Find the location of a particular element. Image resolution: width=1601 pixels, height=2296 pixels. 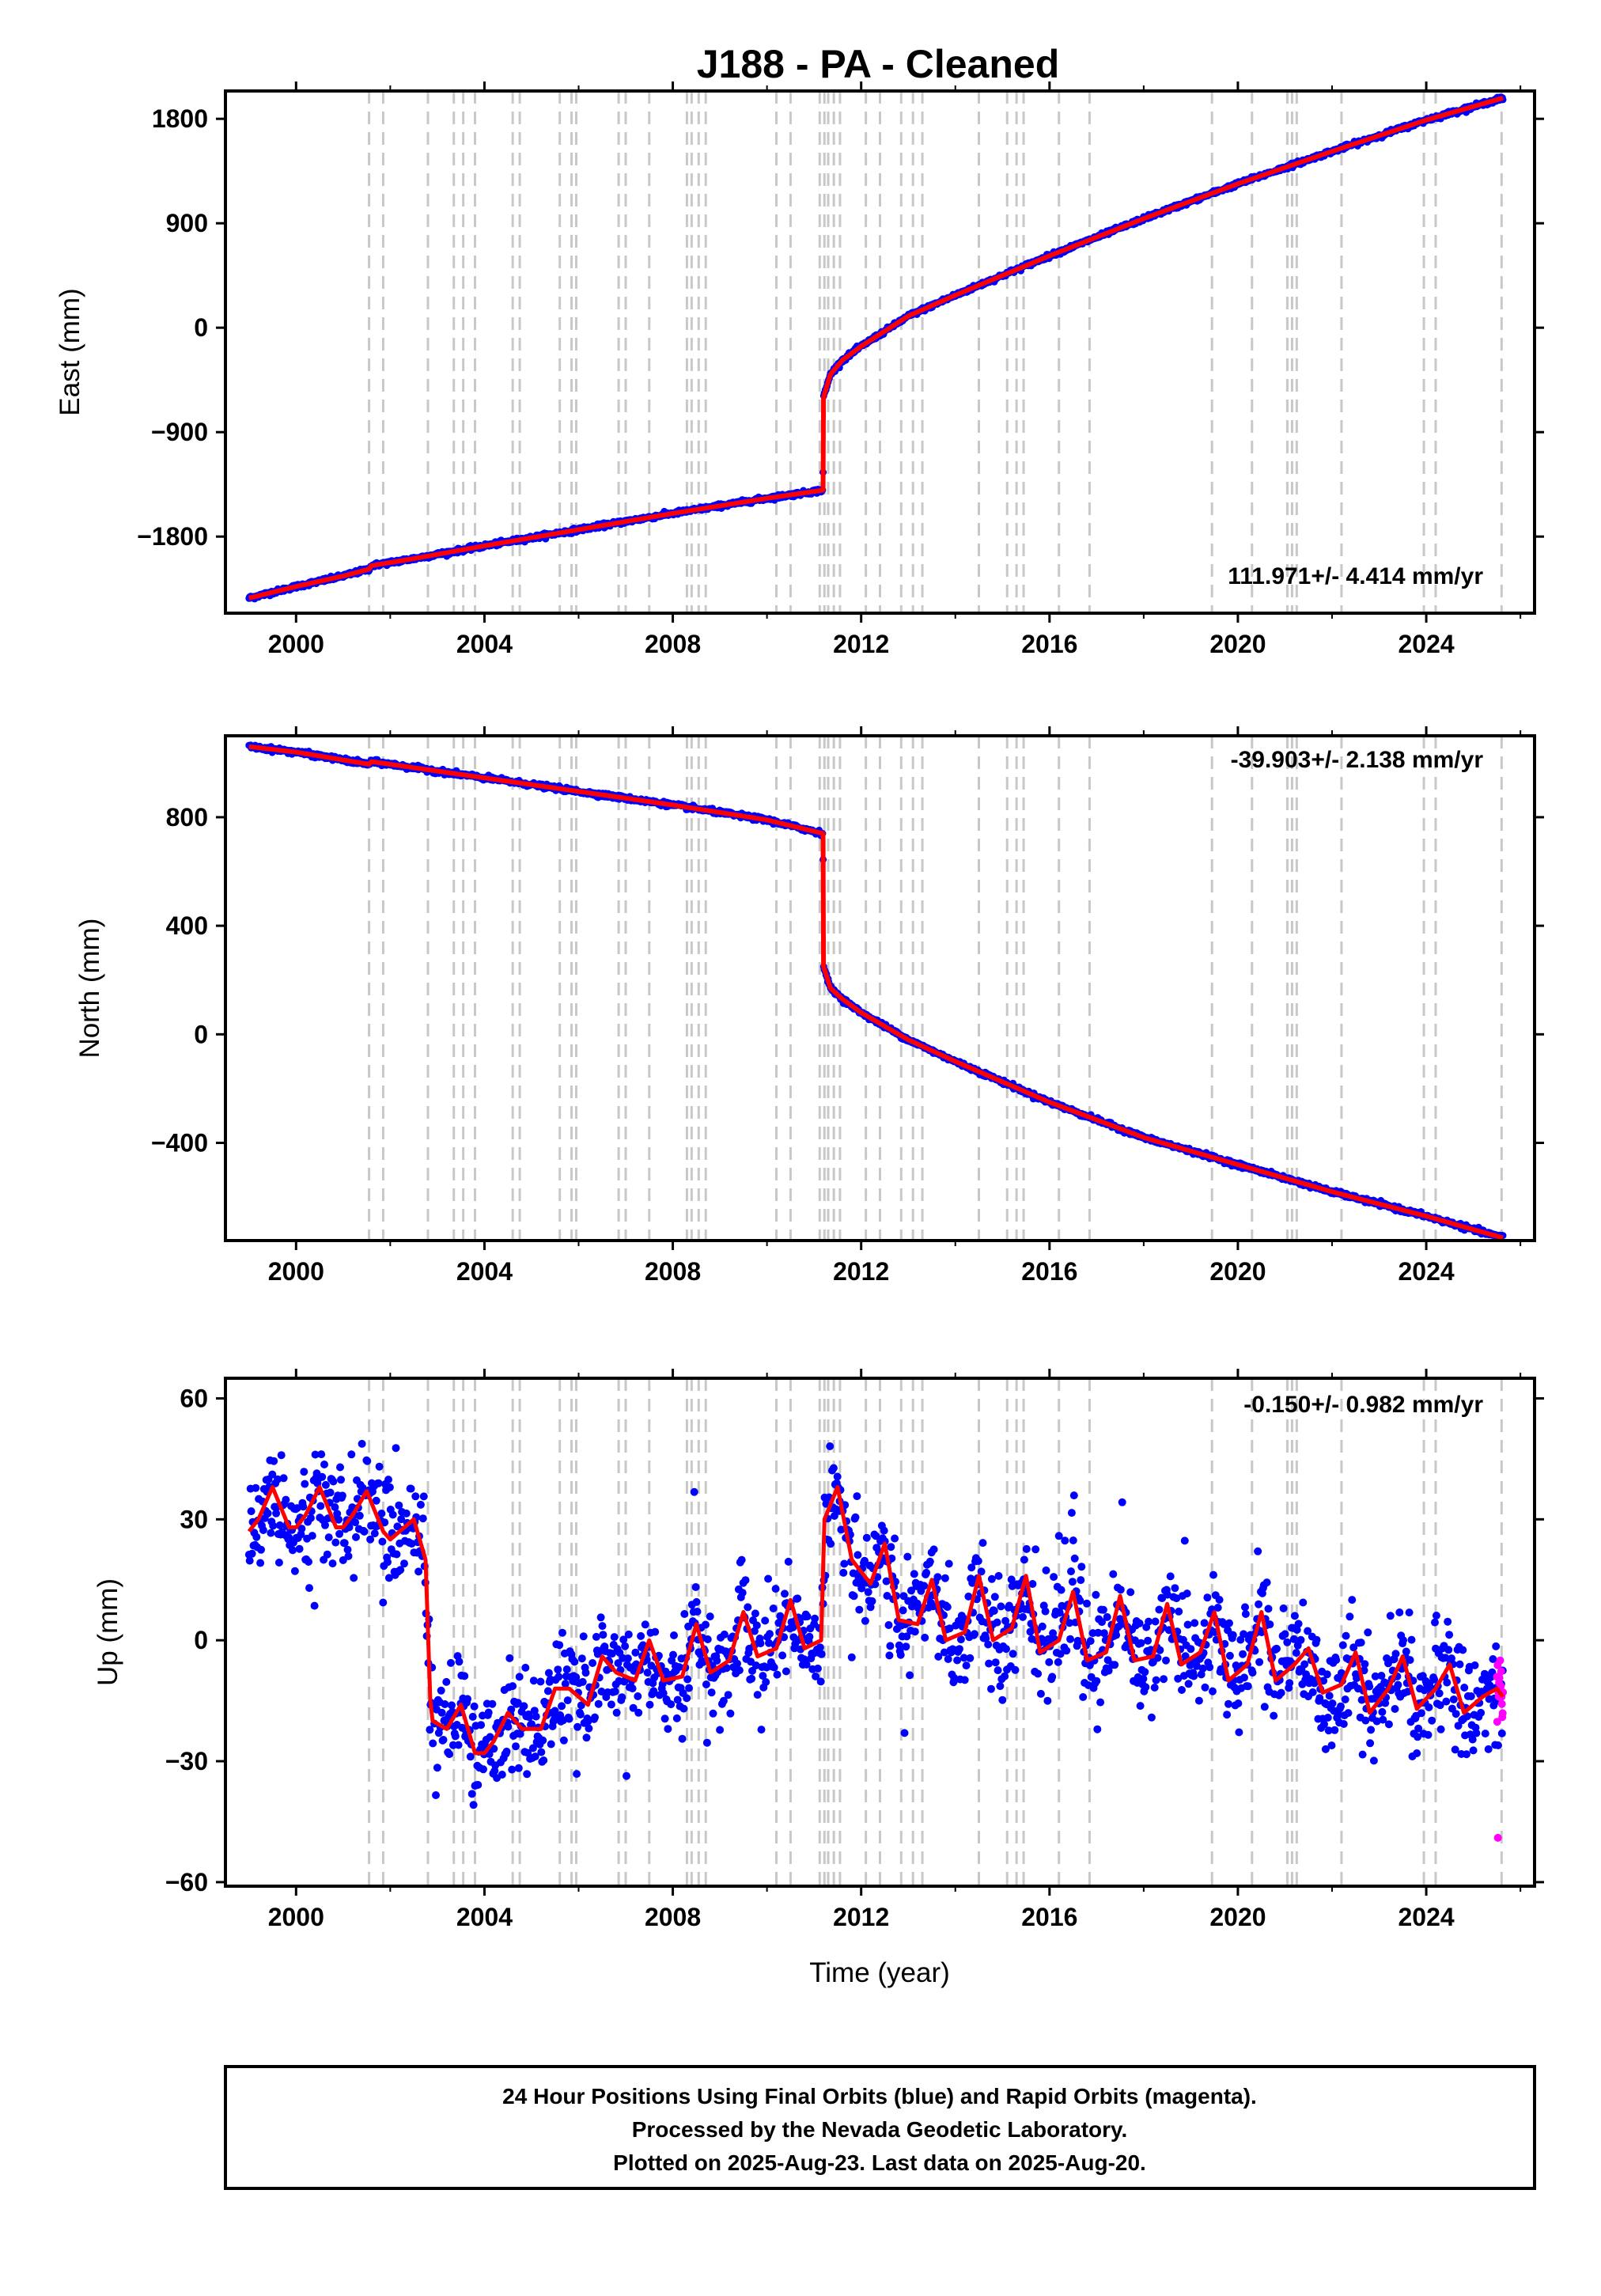

y-tick-label: −1800 is located at coordinates (173, 536).